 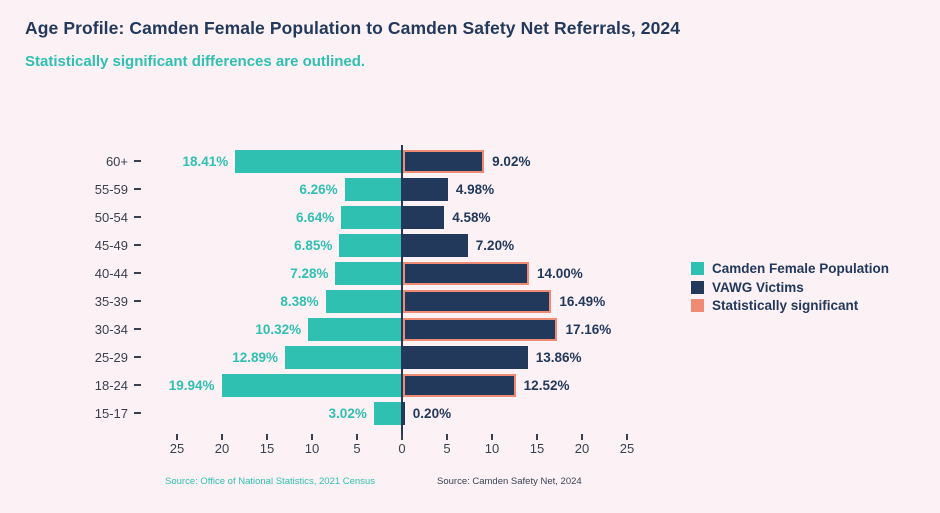 What do you see at coordinates (111, 245) in the screenshot?
I see `y-axis-label-45-49: 45-49` at bounding box center [111, 245].